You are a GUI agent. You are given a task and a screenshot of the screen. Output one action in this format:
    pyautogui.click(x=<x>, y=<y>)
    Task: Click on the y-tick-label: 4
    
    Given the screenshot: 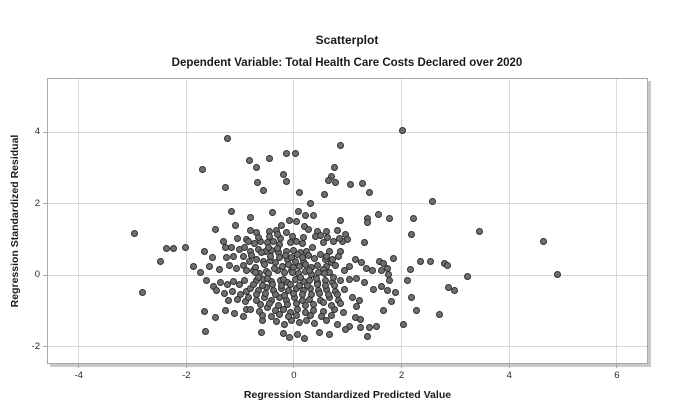 What is the action you would take?
    pyautogui.click(x=37, y=132)
    